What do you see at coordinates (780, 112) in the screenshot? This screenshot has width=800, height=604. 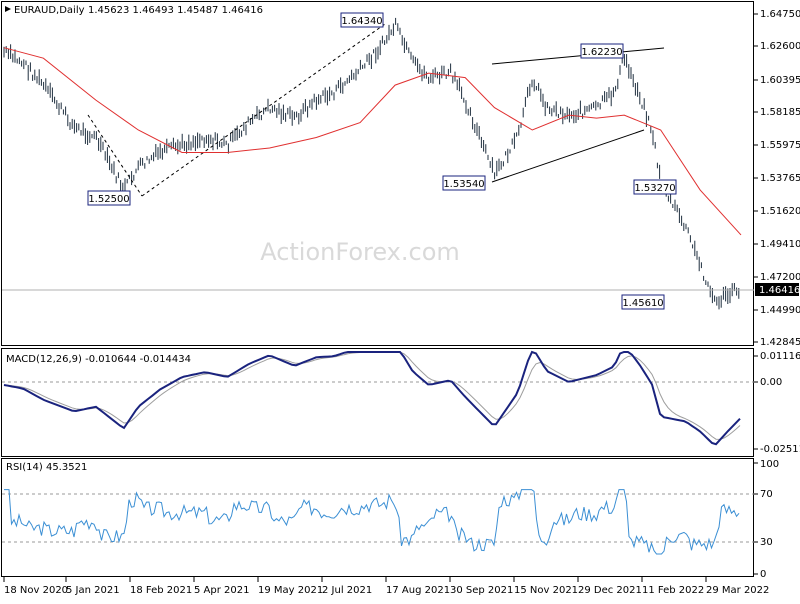 I see `price-tick: 1.58185` at bounding box center [780, 112].